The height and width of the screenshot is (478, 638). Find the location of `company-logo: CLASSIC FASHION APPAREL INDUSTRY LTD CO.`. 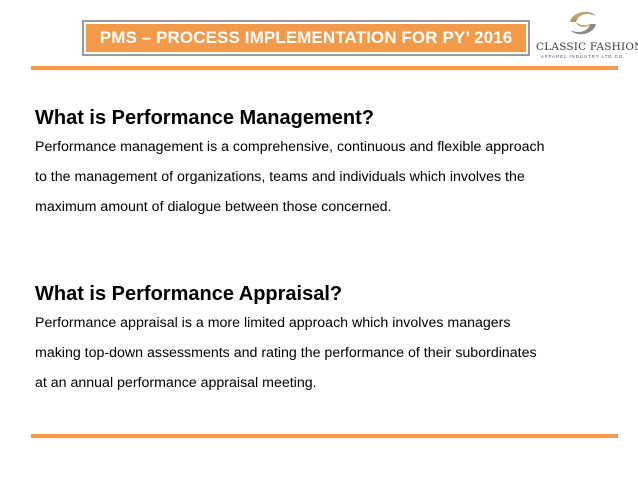

company-logo: CLASSIC FASHION APPAREL INDUSTRY LTD CO. is located at coordinates (587, 36).